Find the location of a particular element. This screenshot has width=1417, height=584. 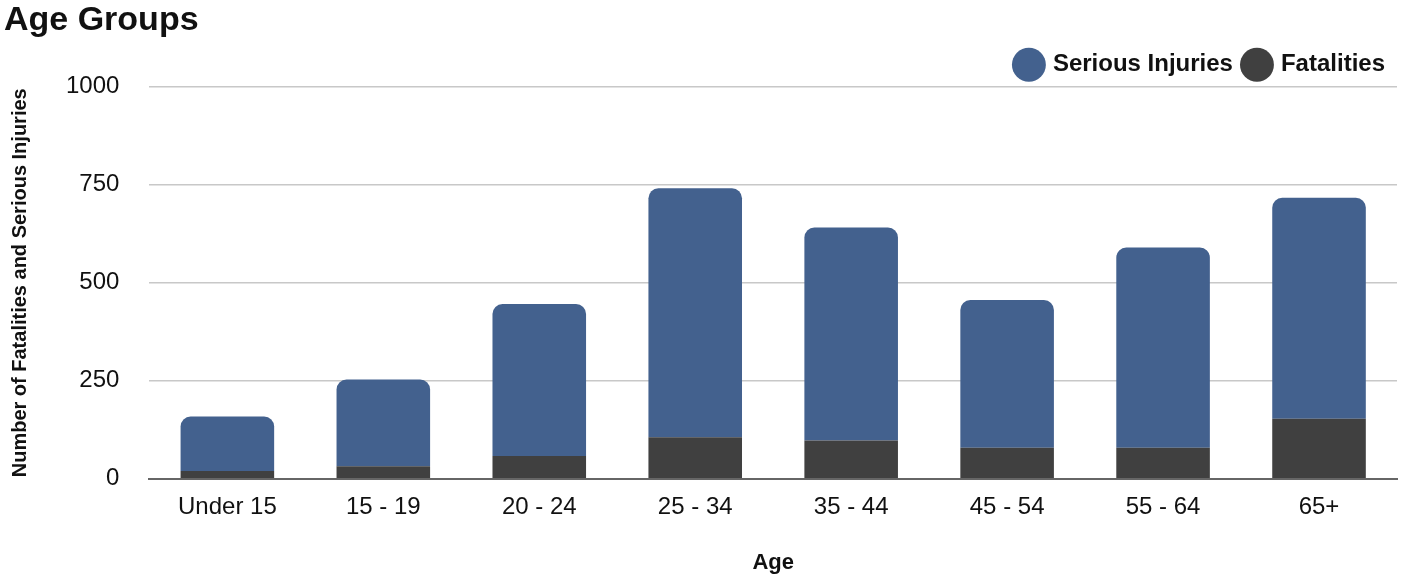

x-tick-label: 20 - 24 is located at coordinates (539, 505).